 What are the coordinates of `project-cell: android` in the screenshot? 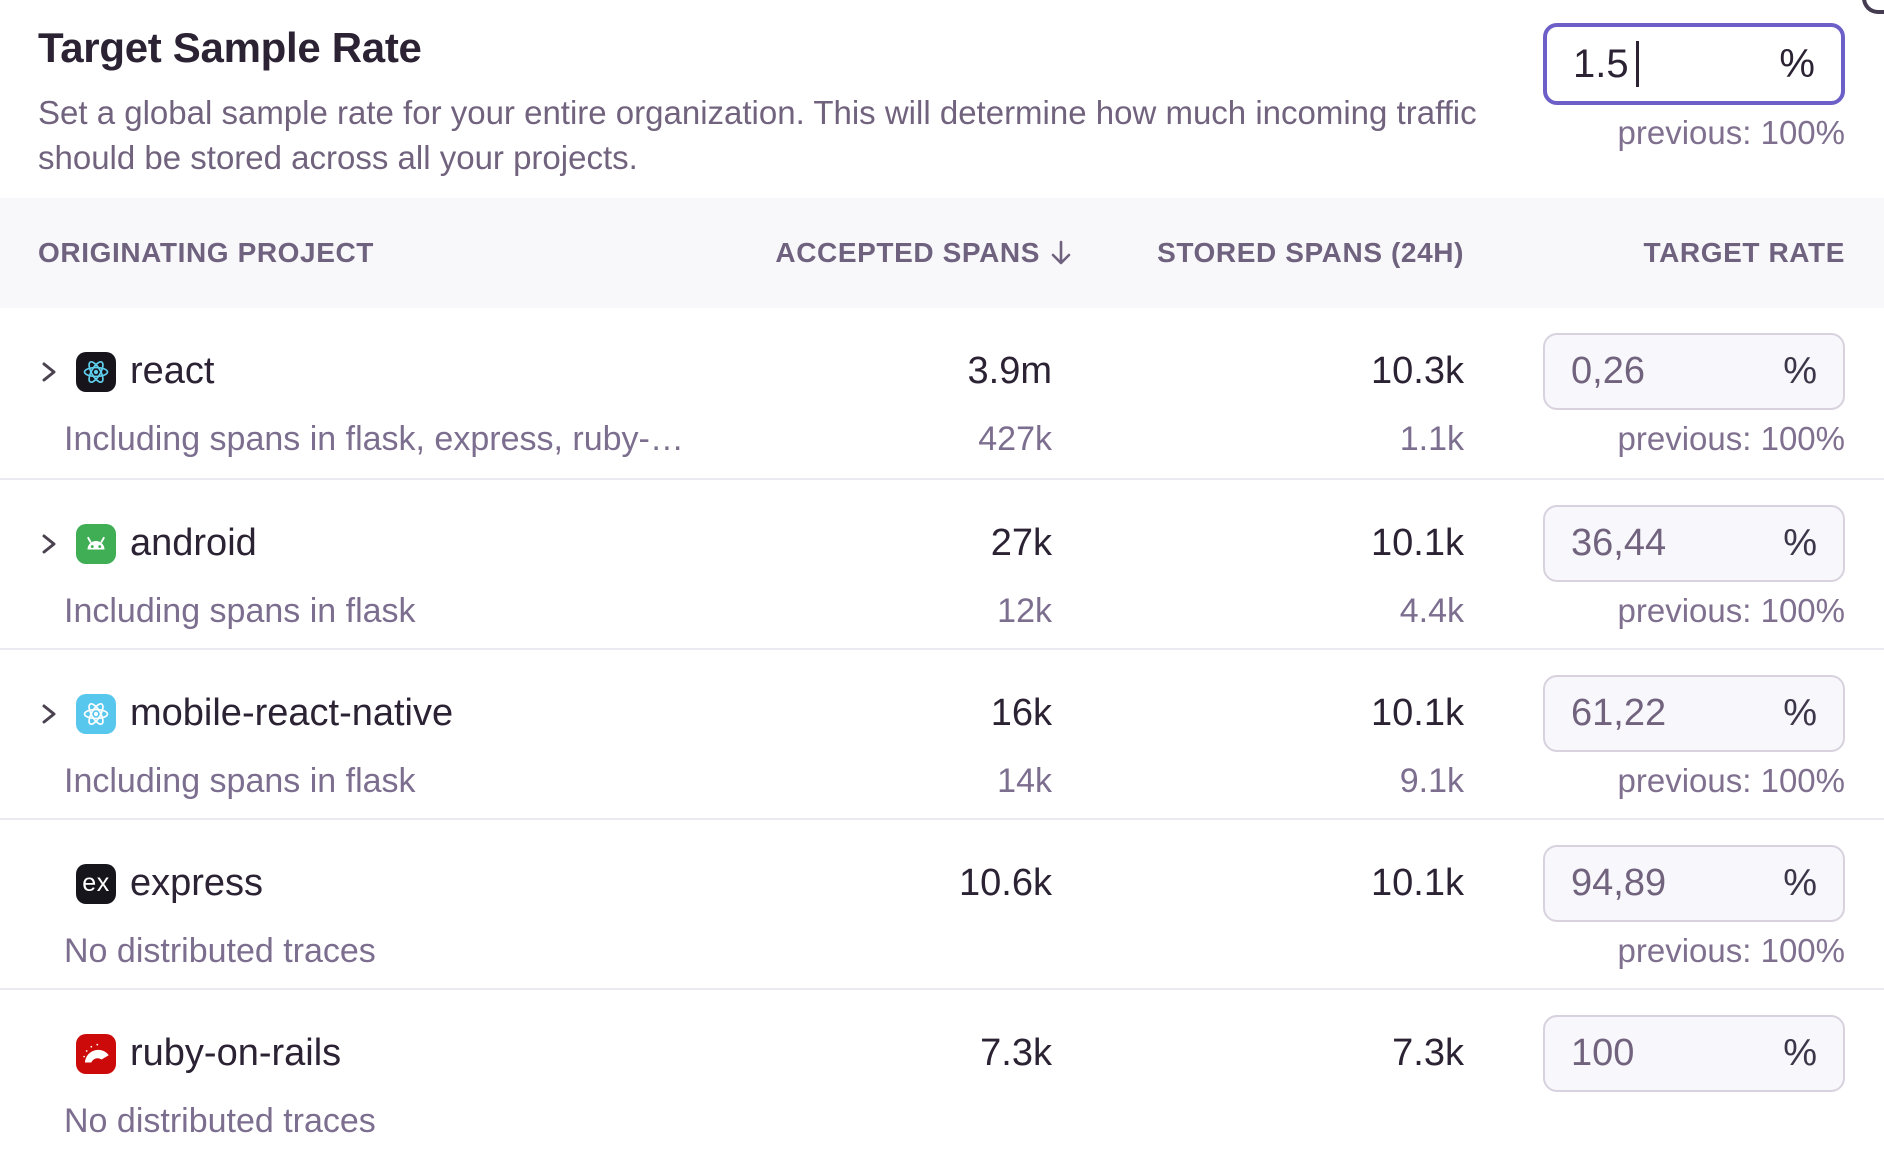 It's located at (406, 543).